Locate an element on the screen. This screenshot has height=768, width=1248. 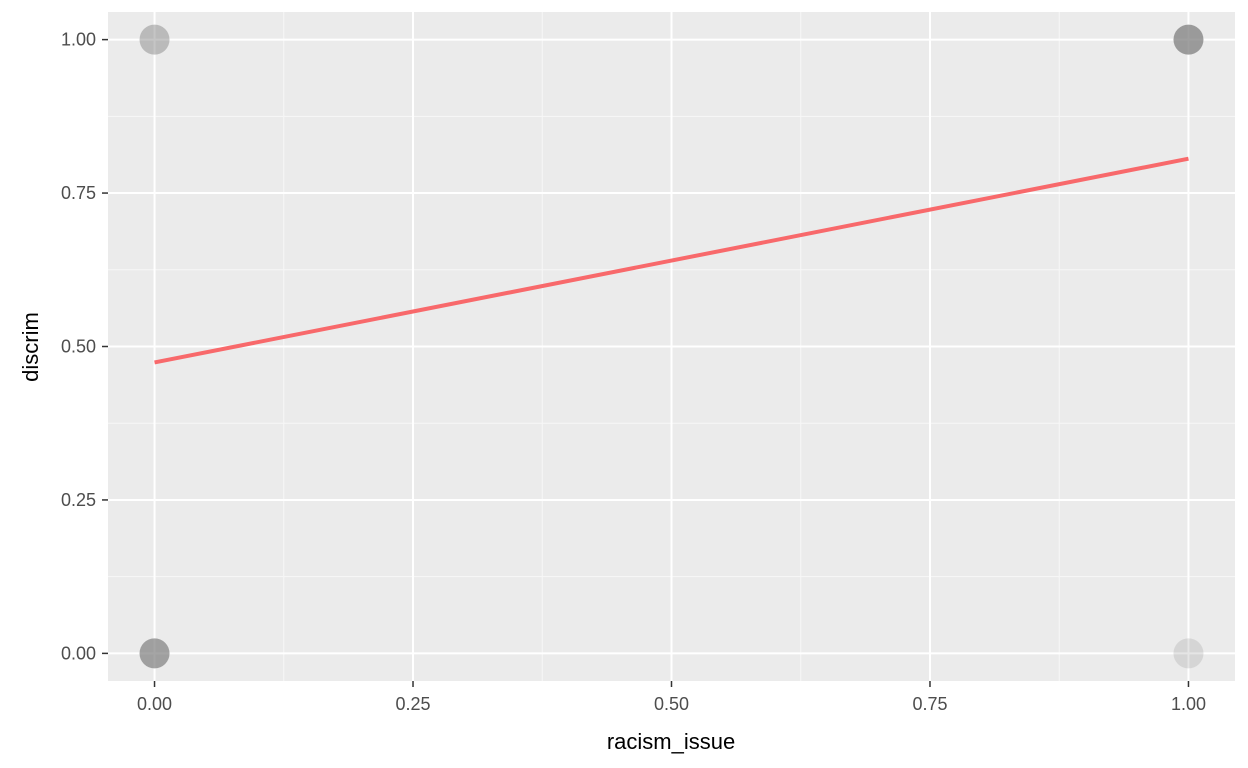
y-axis: 0.00 0.25 0.50 0.75 1.00 is located at coordinates (84, 346).